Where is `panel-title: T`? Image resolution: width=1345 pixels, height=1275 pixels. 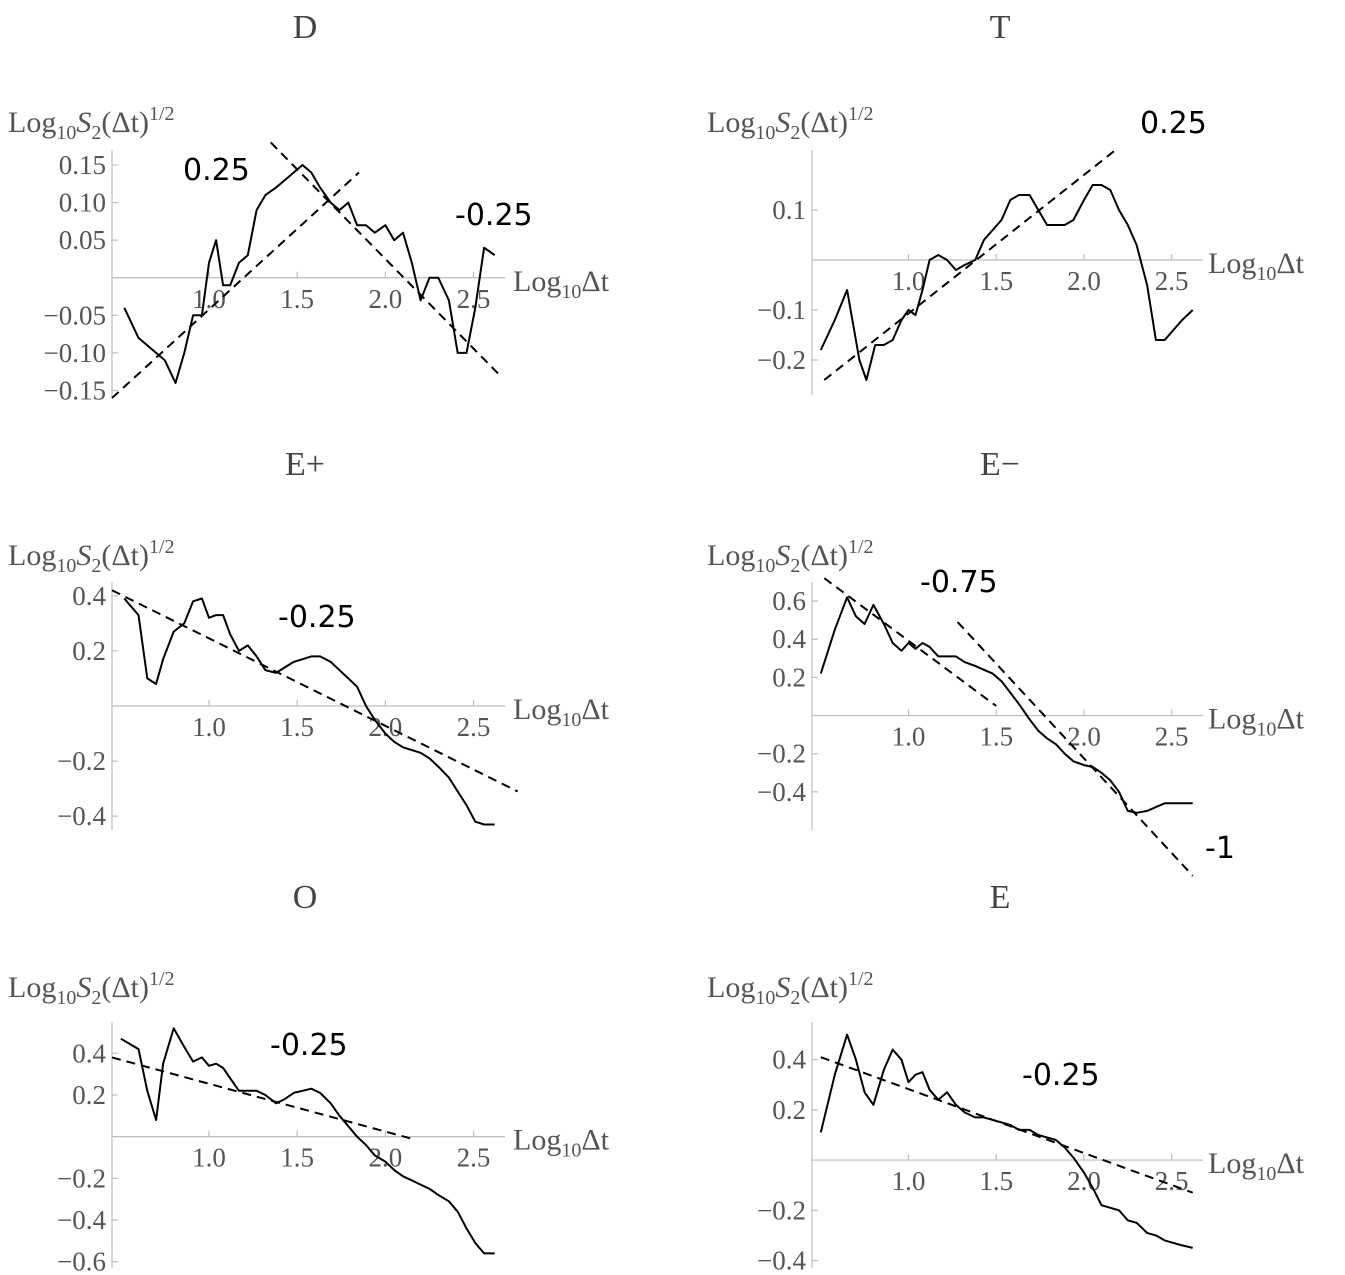 panel-title: T is located at coordinates (1000, 27).